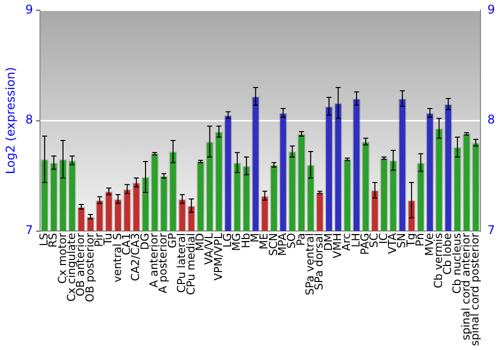  Describe the element at coordinates (491, 230) in the screenshot. I see `y2-tick-label: 7` at that location.